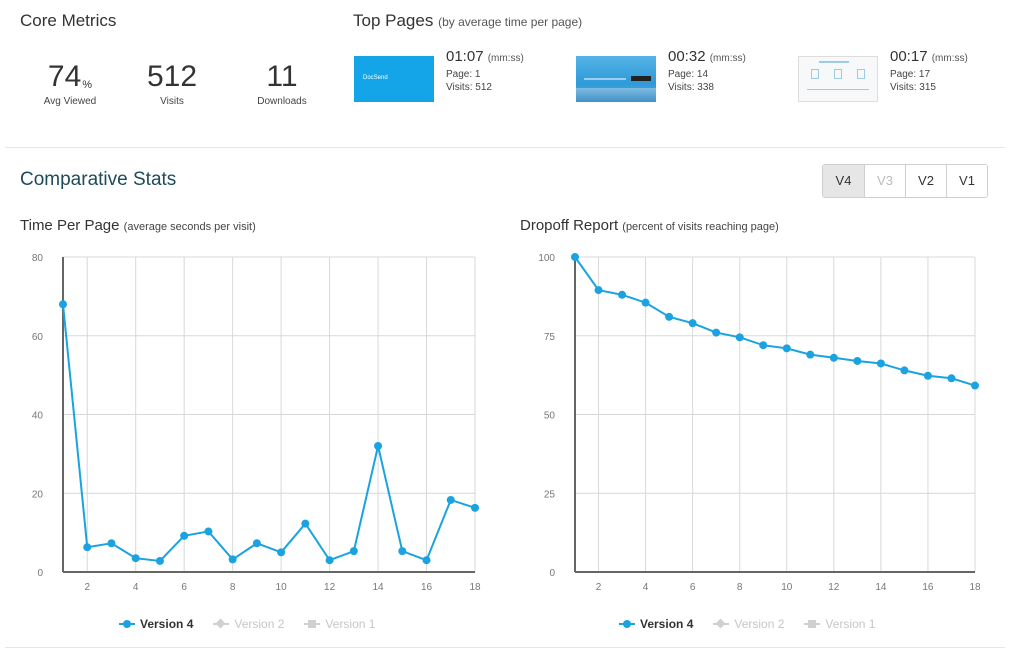 The image size is (1016, 661). What do you see at coordinates (98, 179) in the screenshot?
I see `comparative-stats-title: Comparative Stats` at bounding box center [98, 179].